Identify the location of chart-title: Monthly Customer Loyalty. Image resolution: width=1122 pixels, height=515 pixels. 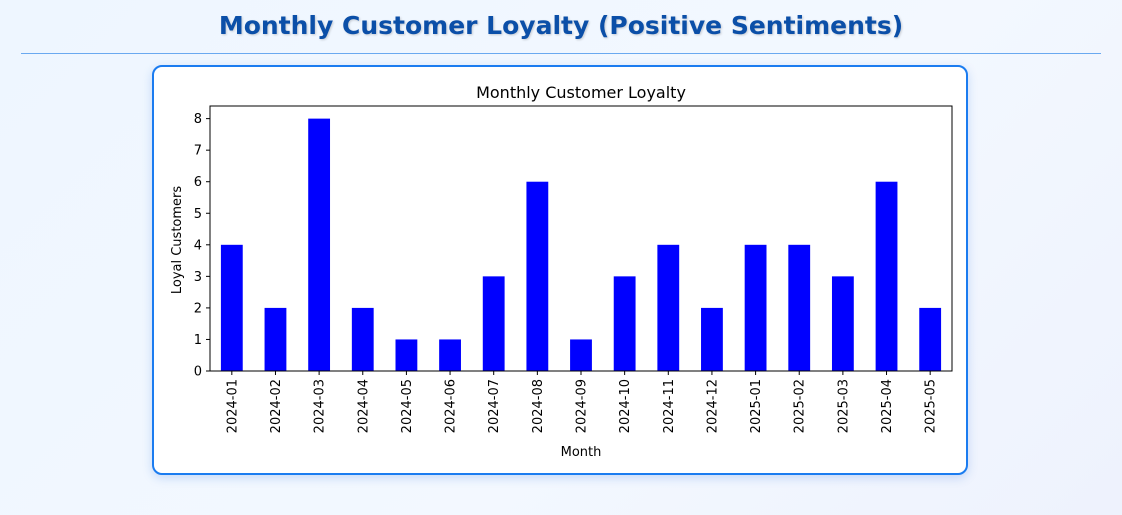
(581, 92).